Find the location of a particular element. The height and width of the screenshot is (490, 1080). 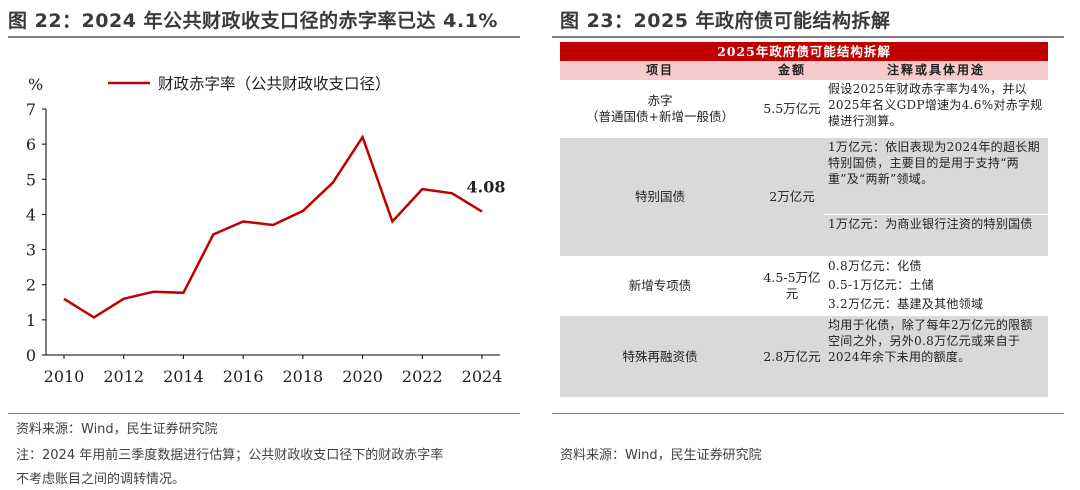

note-text: 3.2万亿元：基建及其他领域 is located at coordinates (906, 304).